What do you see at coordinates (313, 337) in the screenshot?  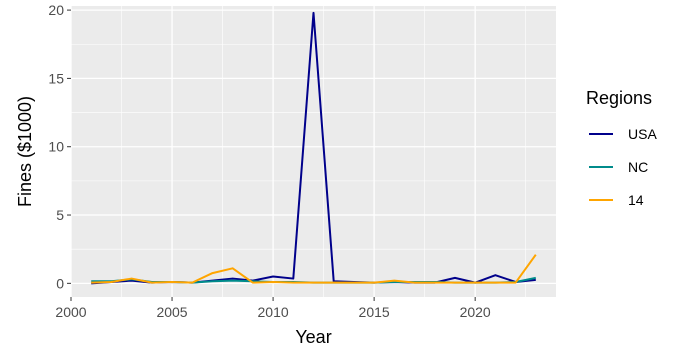 I see `x-axis-title: Year` at bounding box center [313, 337].